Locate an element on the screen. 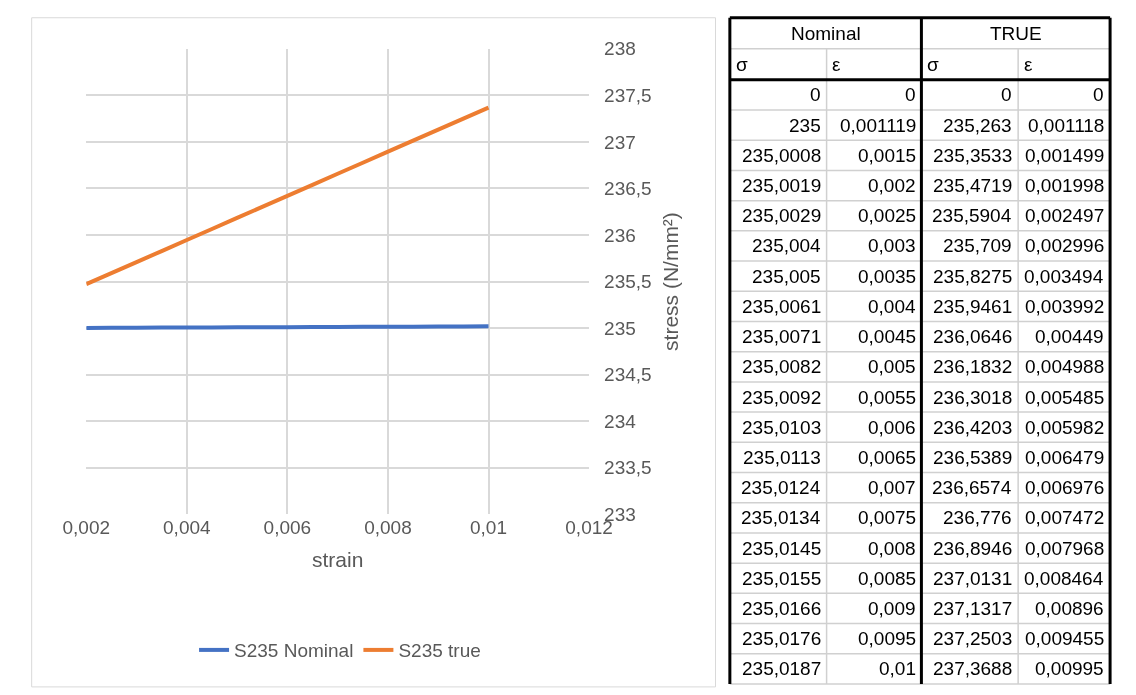  text: TRUE is located at coordinates (1016, 33).